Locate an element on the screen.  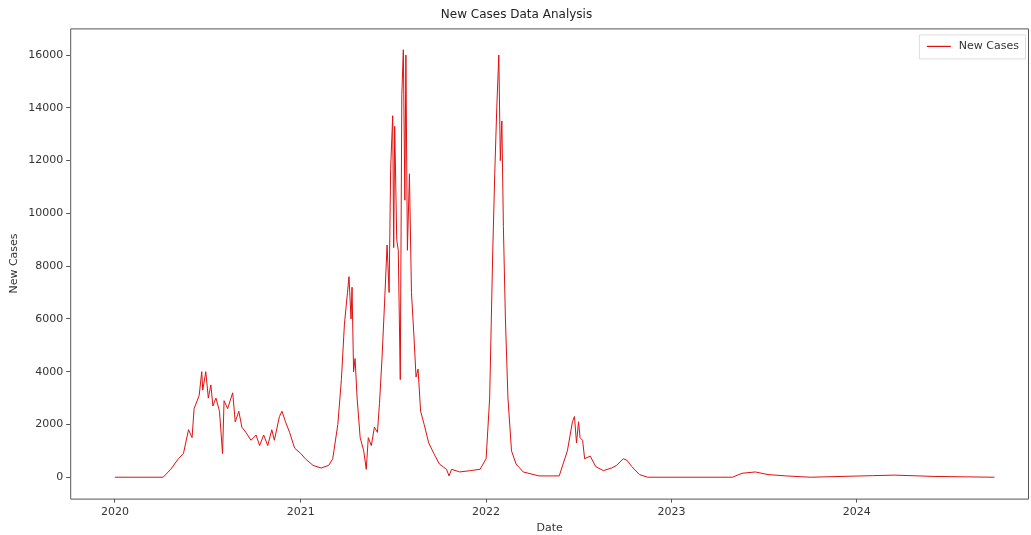
x-tick-label: 2021 is located at coordinates (300, 512).